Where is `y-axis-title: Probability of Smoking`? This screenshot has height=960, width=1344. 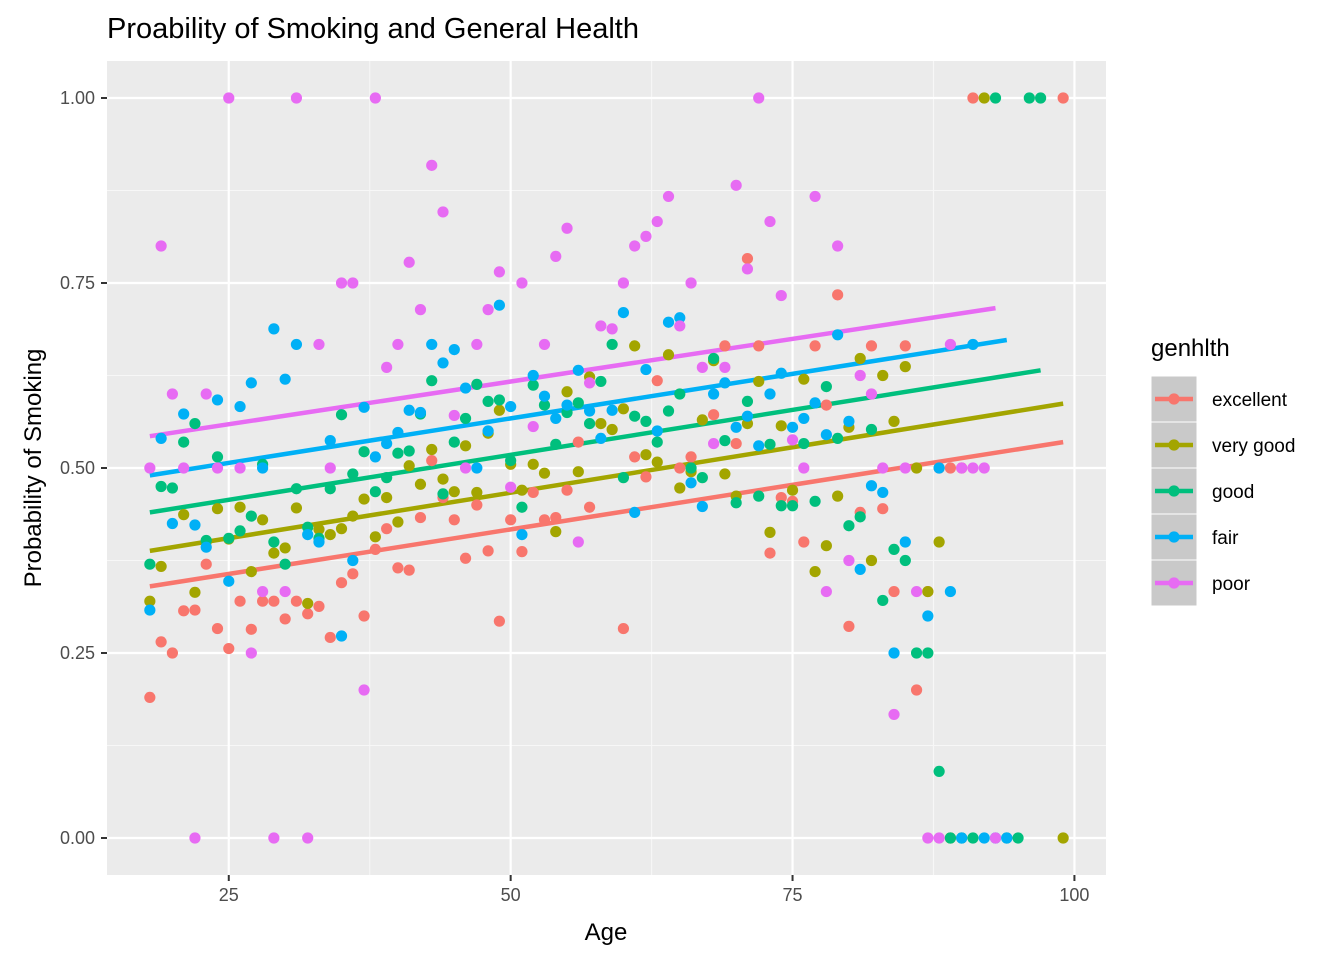 y-axis-title: Probability of Smoking is located at coordinates (33, 468).